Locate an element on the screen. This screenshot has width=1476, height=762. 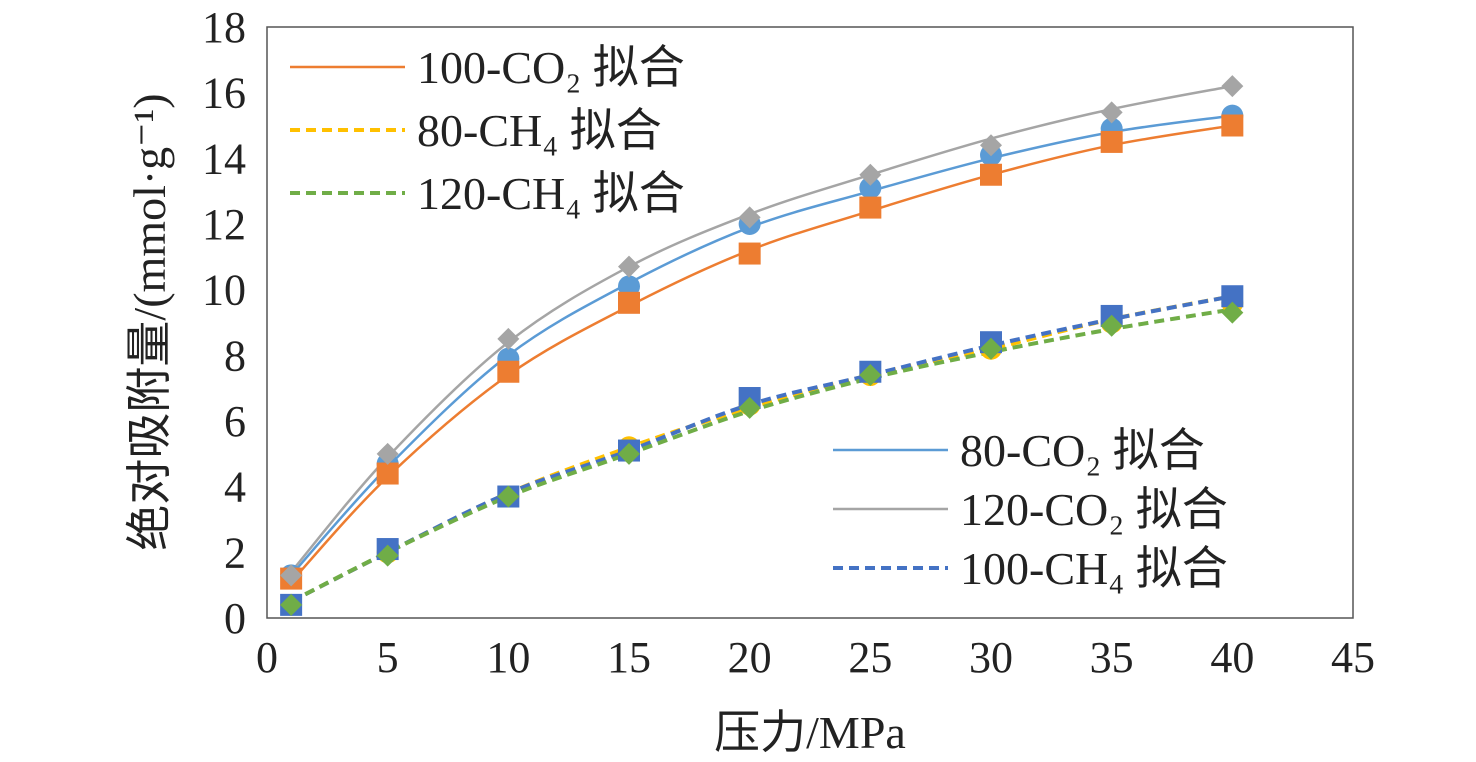
legend-label: 80-CH₄ 拟合 is located at coordinates (539, 130).